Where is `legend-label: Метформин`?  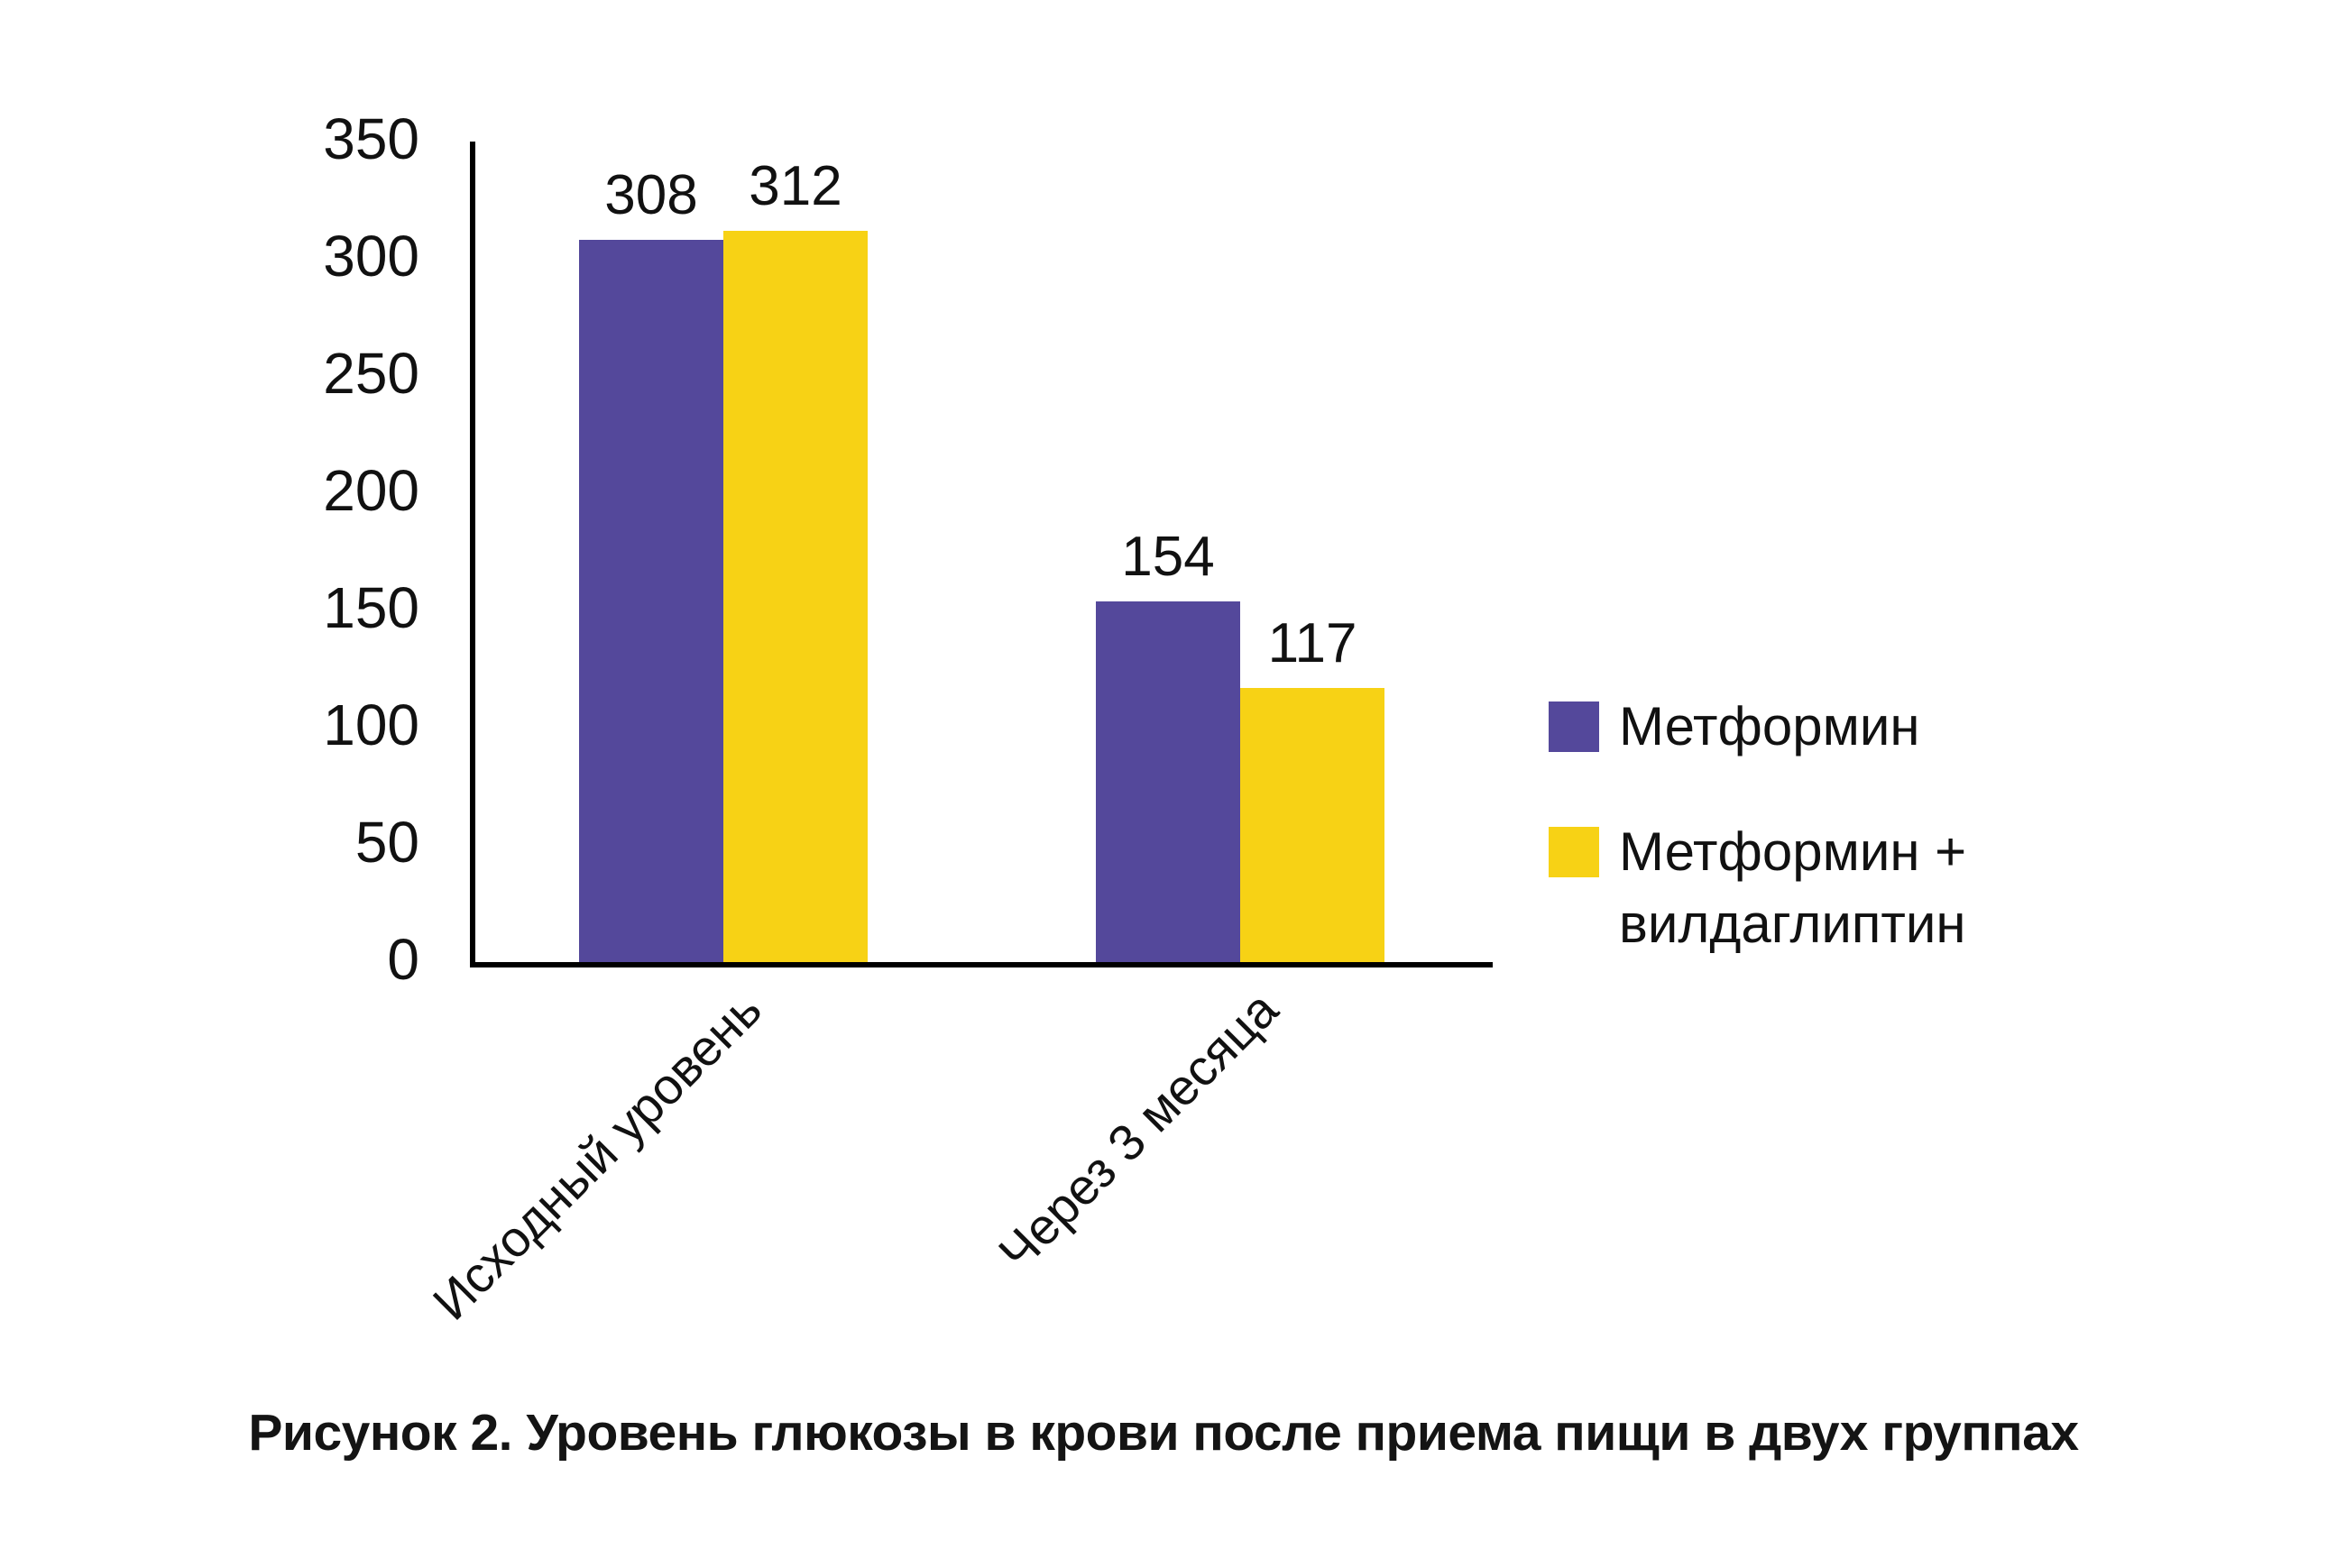 legend-label: Метформин is located at coordinates (1769, 727).